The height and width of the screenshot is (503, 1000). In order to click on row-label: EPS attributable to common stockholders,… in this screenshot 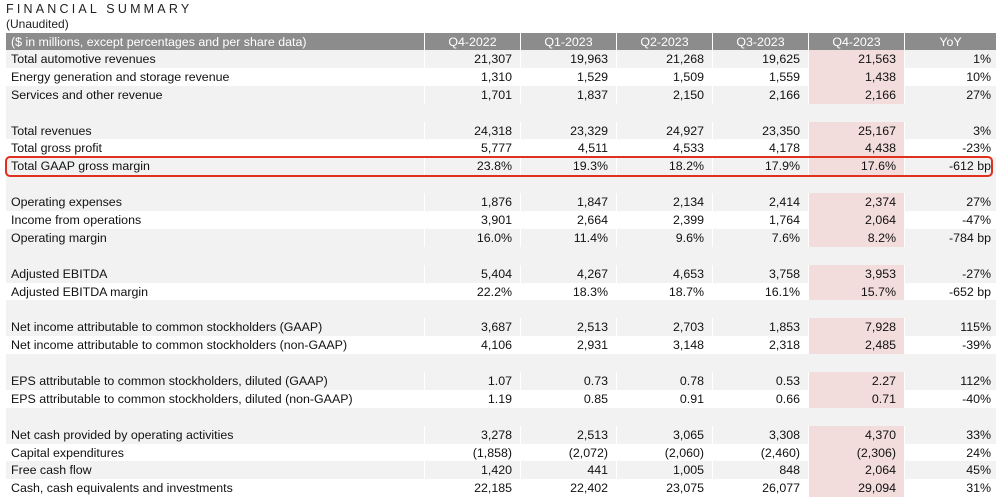, I will do `click(169, 380)`.